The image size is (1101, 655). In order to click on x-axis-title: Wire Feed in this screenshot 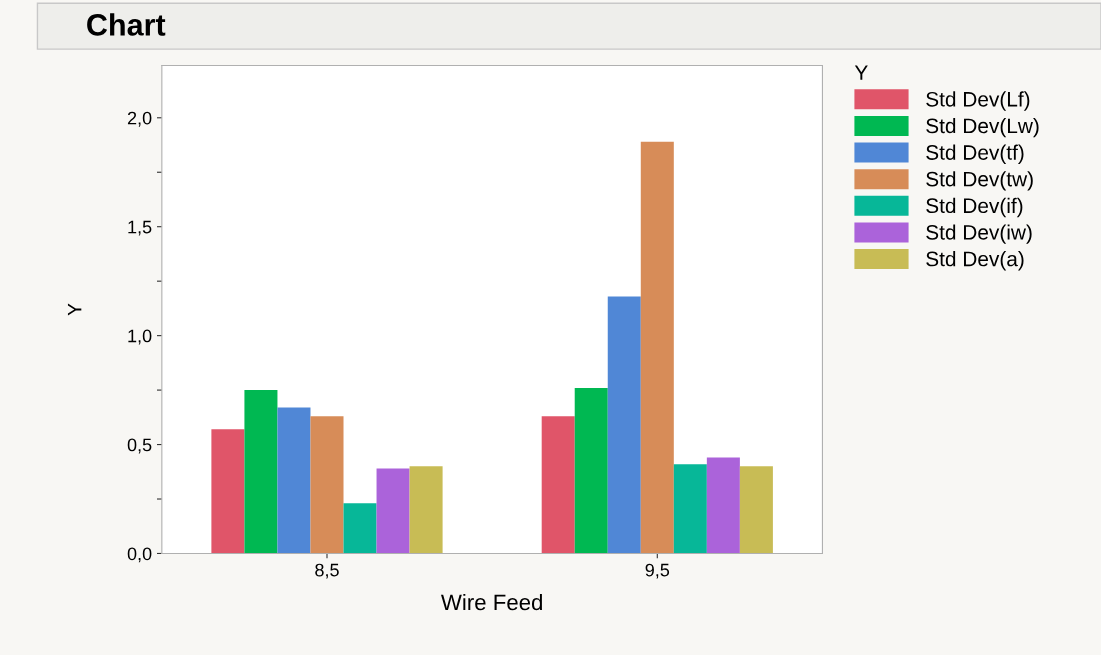, I will do `click(491, 602)`.